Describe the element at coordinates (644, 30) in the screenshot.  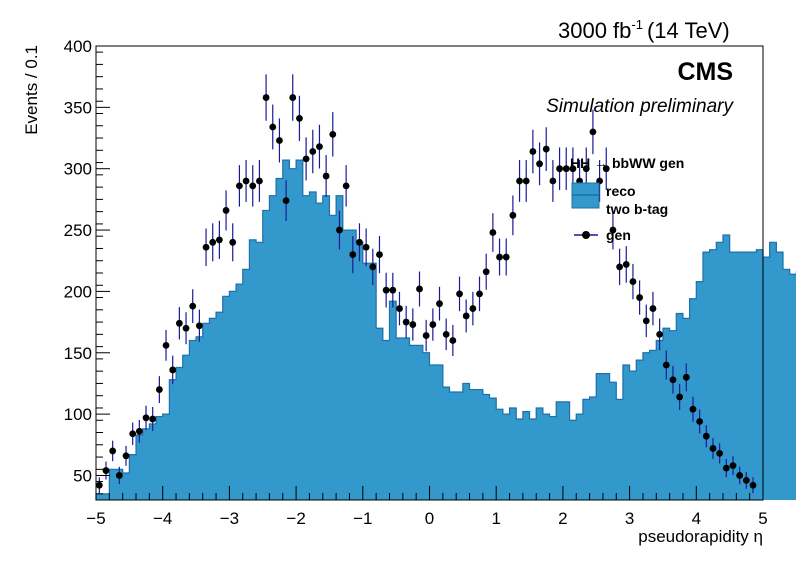
I see `lumi-label: 3000 fb-1 (14 TeV)` at that location.